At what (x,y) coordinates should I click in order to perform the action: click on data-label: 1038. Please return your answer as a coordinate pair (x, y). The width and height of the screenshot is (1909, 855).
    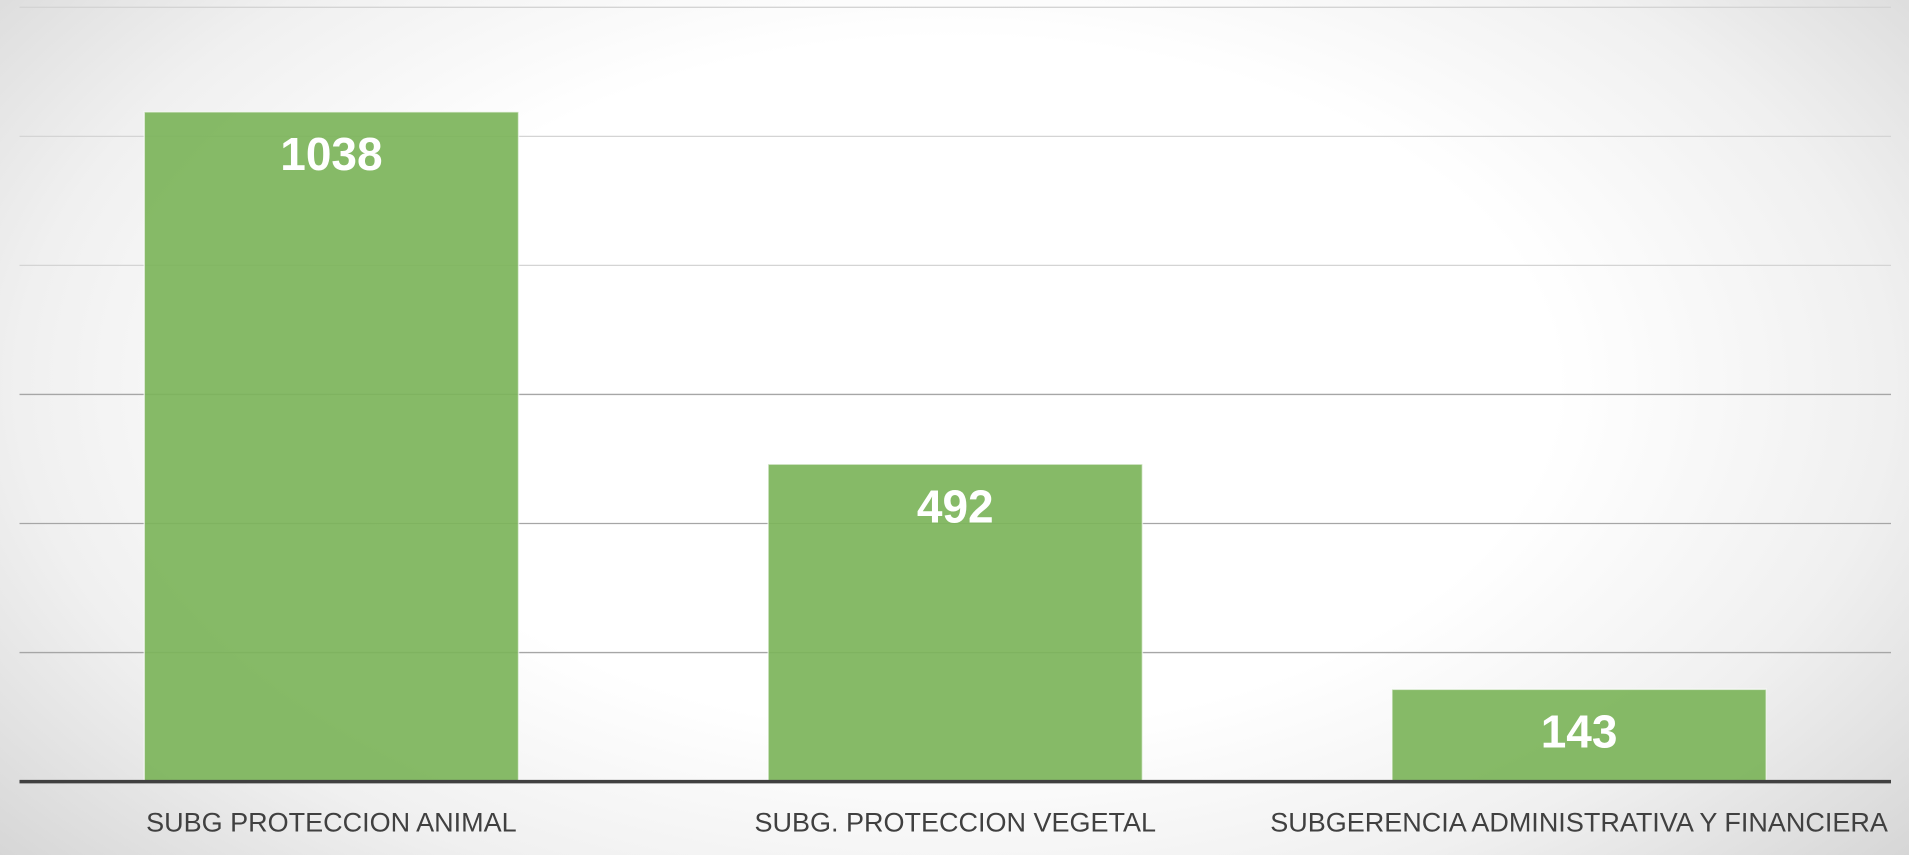
    Looking at the image, I should click on (331, 154).